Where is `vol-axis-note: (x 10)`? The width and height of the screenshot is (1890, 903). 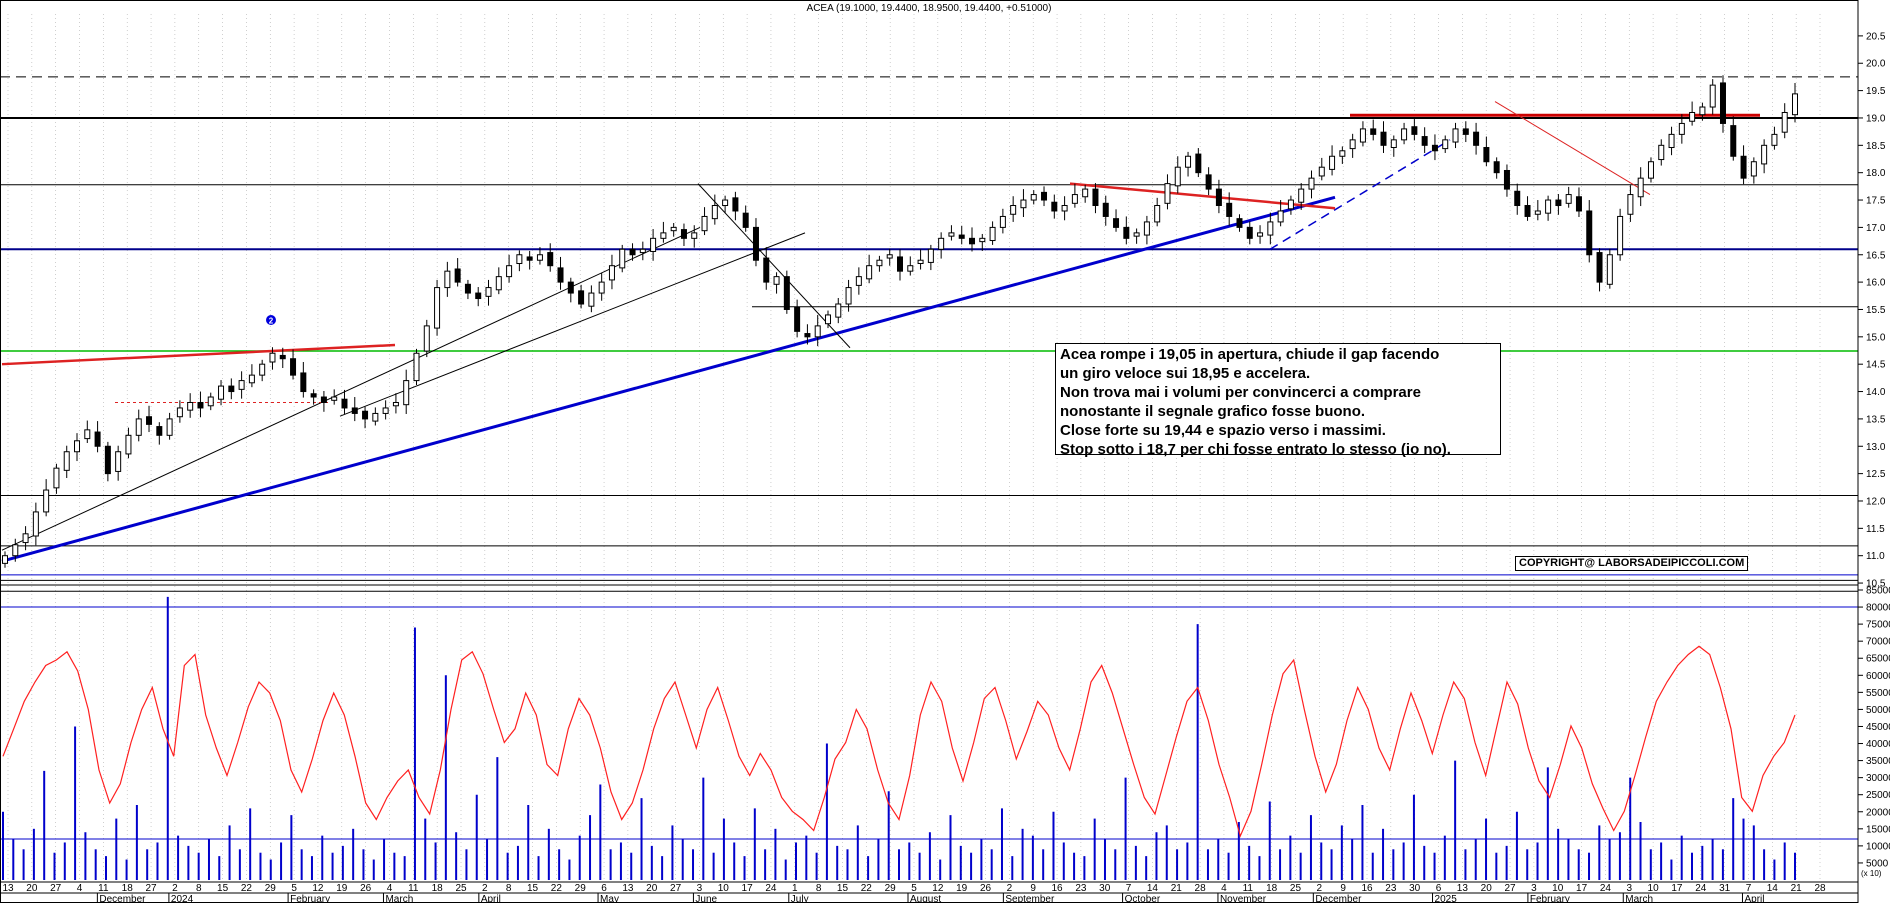
vol-axis-note: (x 10) is located at coordinates (1871, 873).